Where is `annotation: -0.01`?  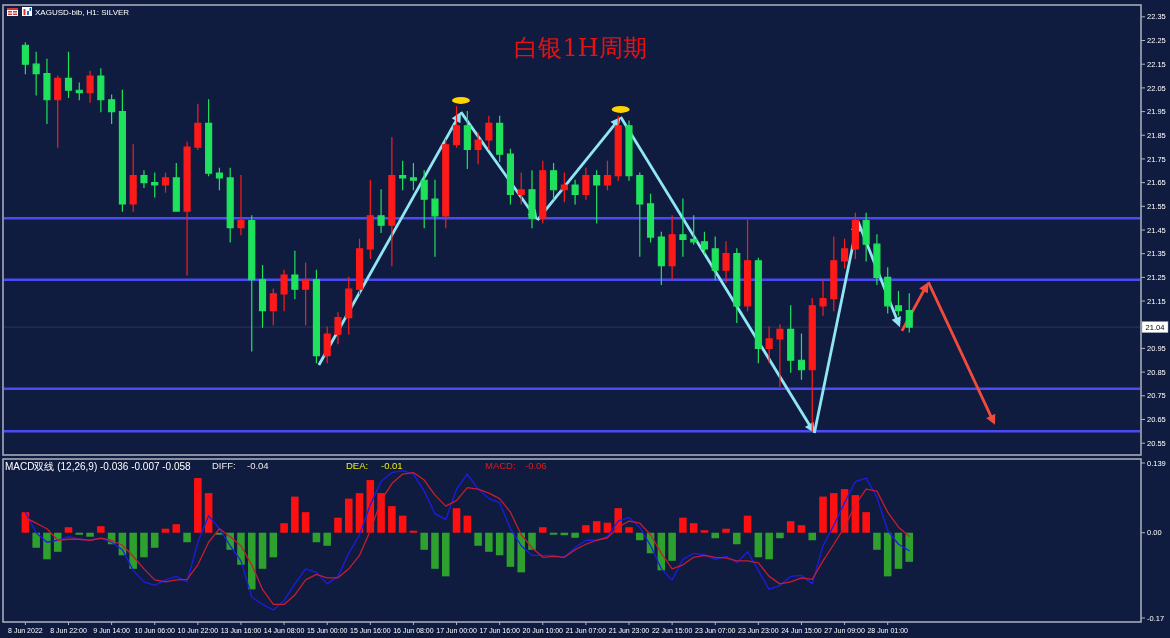
annotation: -0.01 is located at coordinates (392, 465).